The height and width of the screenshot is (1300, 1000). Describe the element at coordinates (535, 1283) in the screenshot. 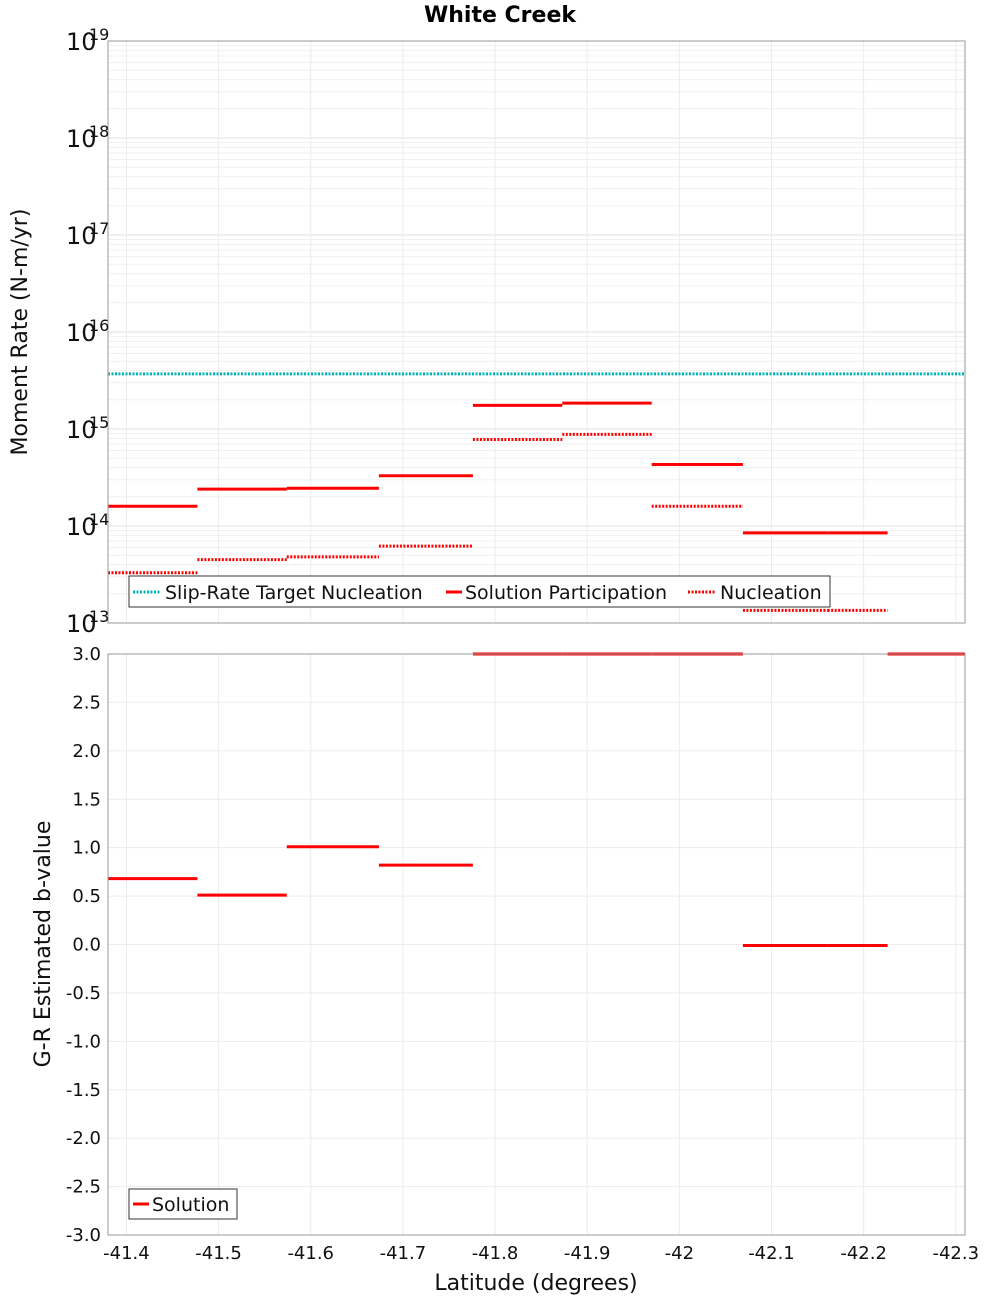

I see `x-axis-label: Latitude (degrees)` at that location.